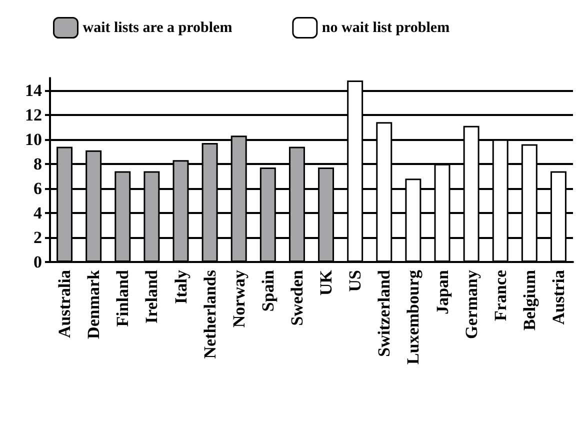  Describe the element at coordinates (152, 296) in the screenshot. I see `x-tick-label: Ireland` at that location.